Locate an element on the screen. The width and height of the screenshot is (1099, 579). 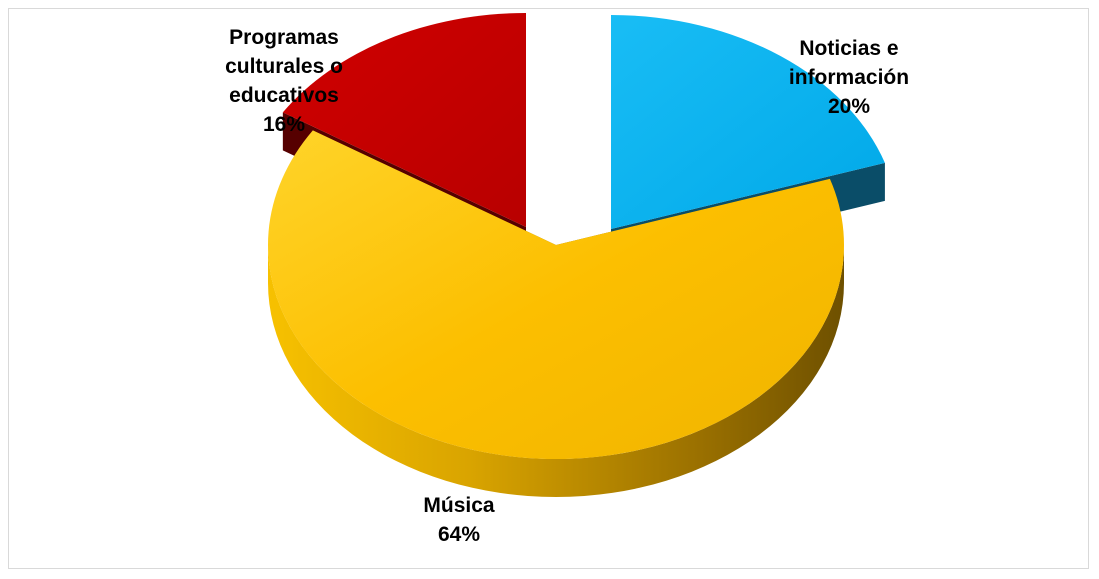
slice-top-noticias is located at coordinates (748, 122).